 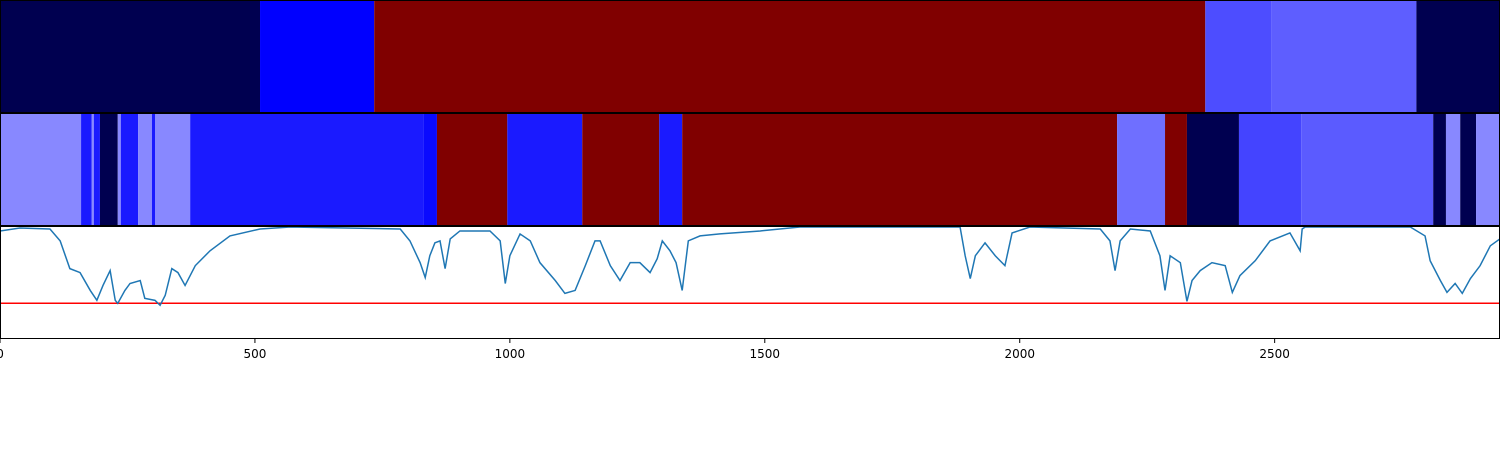 What do you see at coordinates (254, 354) in the screenshot?
I see `x-tick-label: 500` at bounding box center [254, 354].